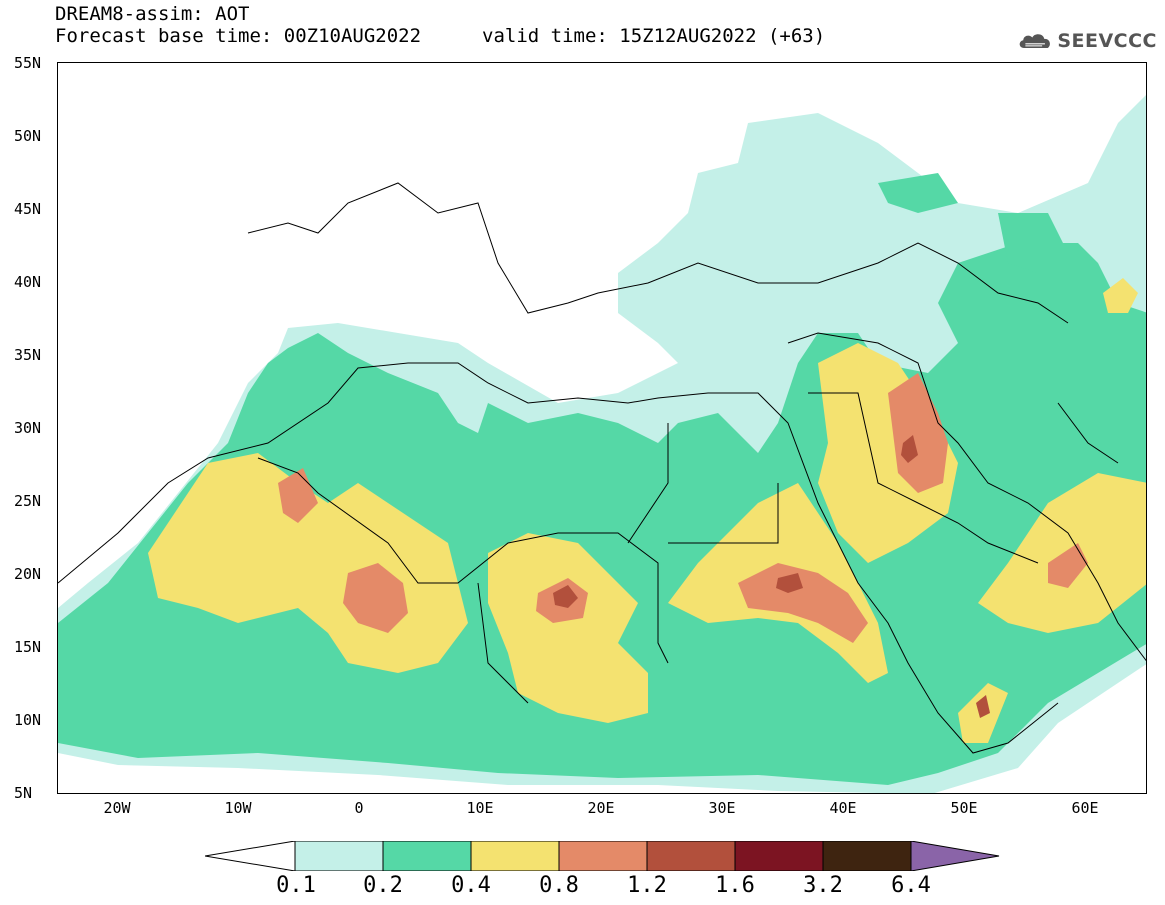 The height and width of the screenshot is (905, 1165). I want to click on lon-label-20e: 20E, so click(601, 808).